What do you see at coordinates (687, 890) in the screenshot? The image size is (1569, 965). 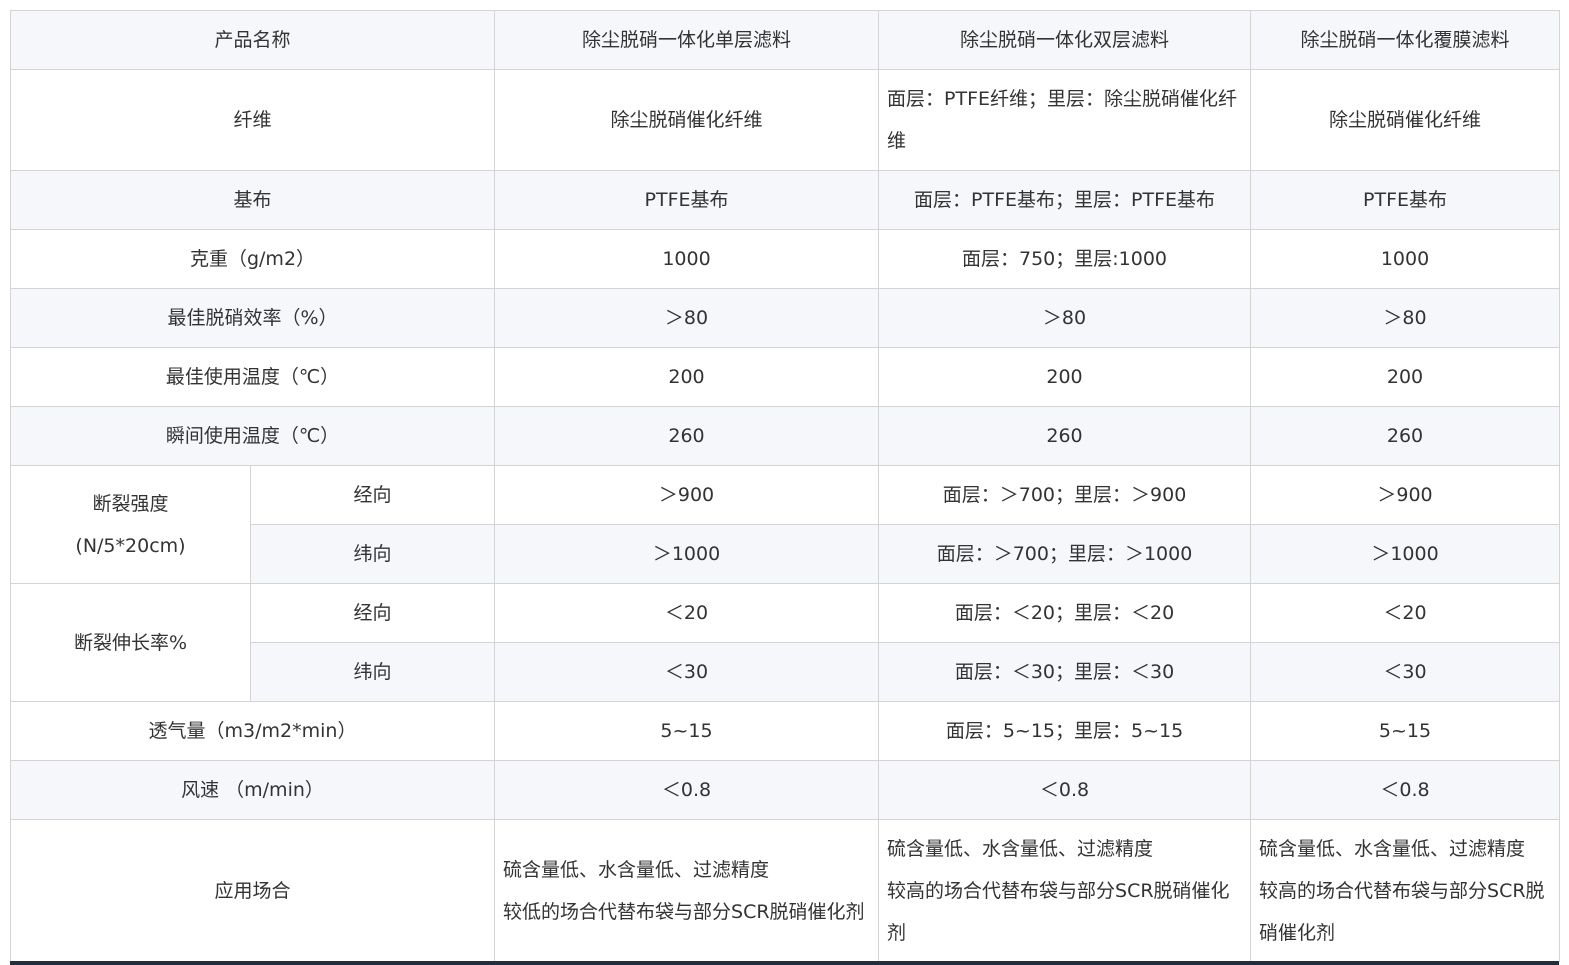 I see `cell: 硫含量低、水含量低、过滤精度 较低的场合代替布袋与部分SCR脱硝催化剂` at bounding box center [687, 890].